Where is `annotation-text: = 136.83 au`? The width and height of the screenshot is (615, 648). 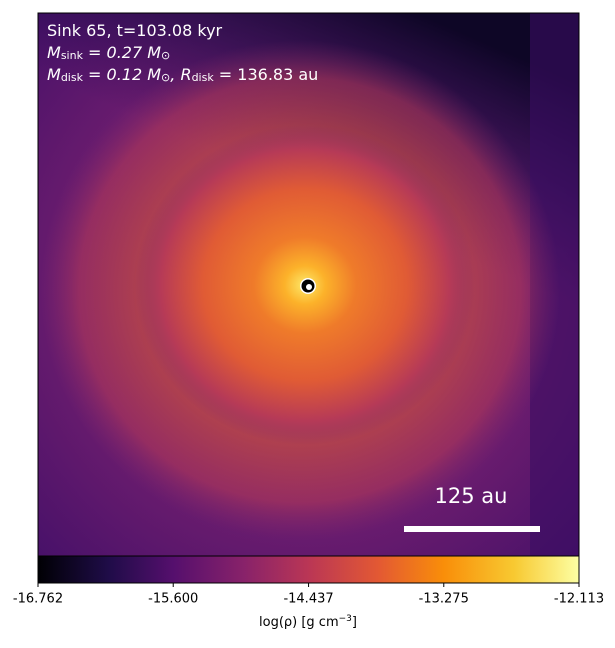
annotation-text: = 136.83 au is located at coordinates (266, 74).